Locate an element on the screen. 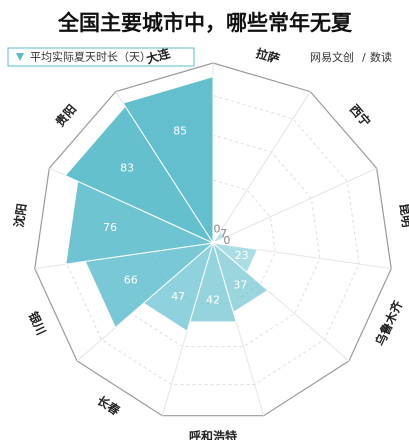 Image resolution: width=409 pixels, height=440 pixels. category-label: 呼和浩特 is located at coordinates (213, 434).